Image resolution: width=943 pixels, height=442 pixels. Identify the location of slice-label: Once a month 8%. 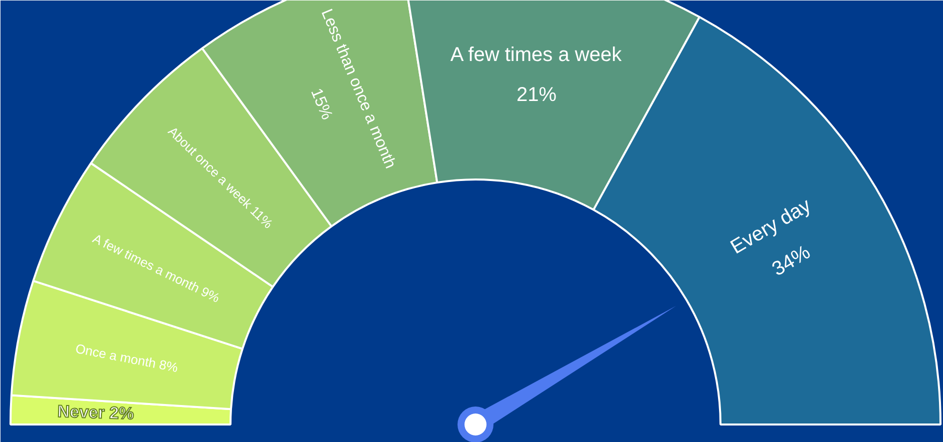
(127, 358).